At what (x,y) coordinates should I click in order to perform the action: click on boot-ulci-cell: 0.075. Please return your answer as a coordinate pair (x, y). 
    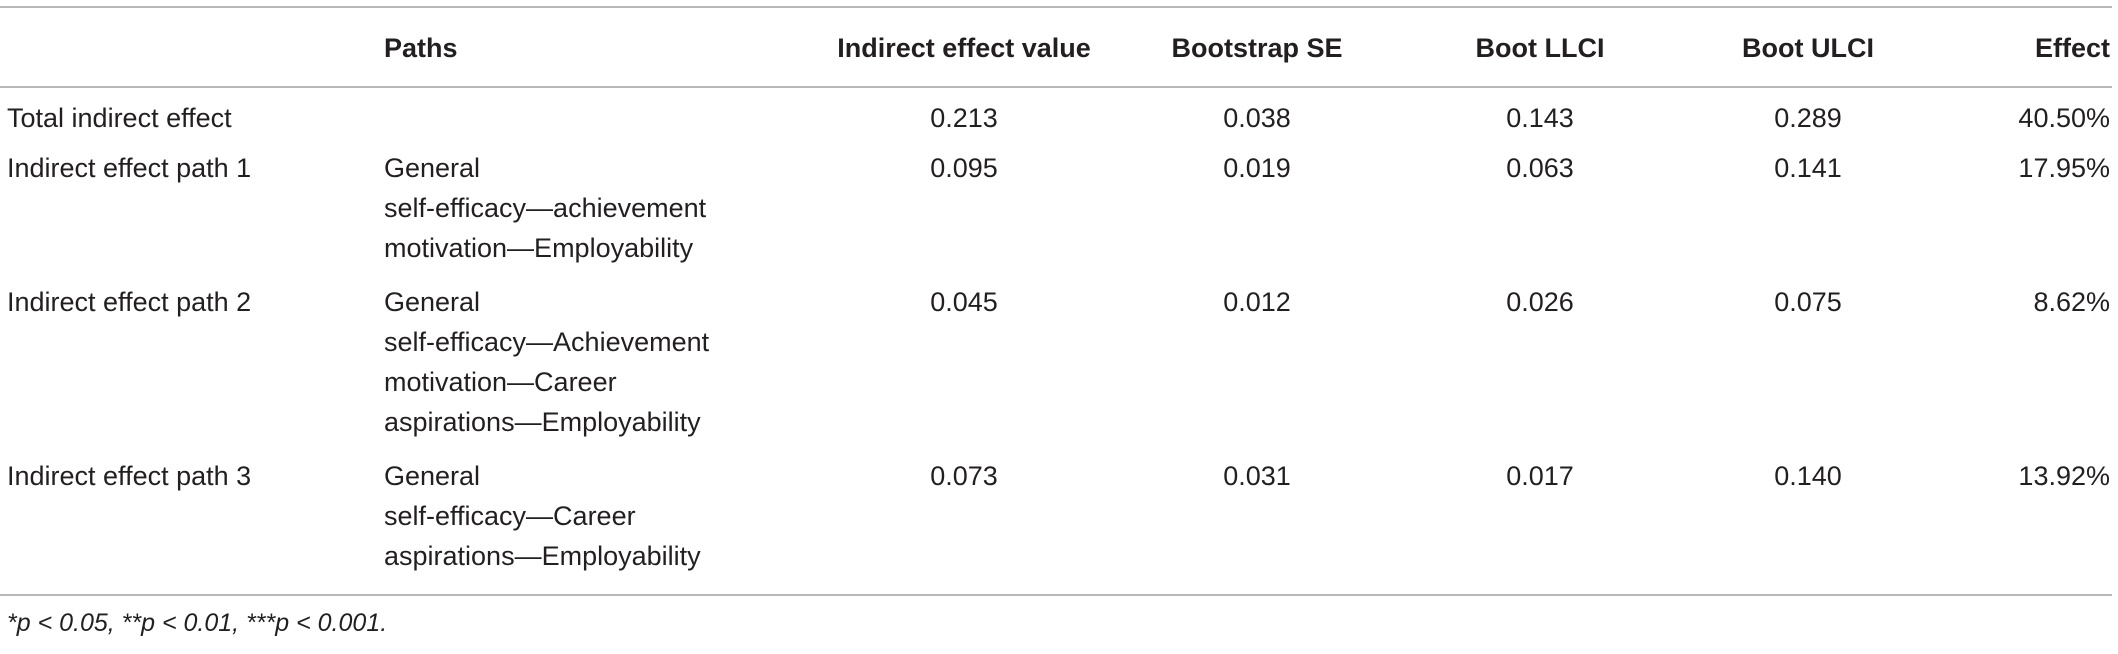
    Looking at the image, I should click on (1808, 302).